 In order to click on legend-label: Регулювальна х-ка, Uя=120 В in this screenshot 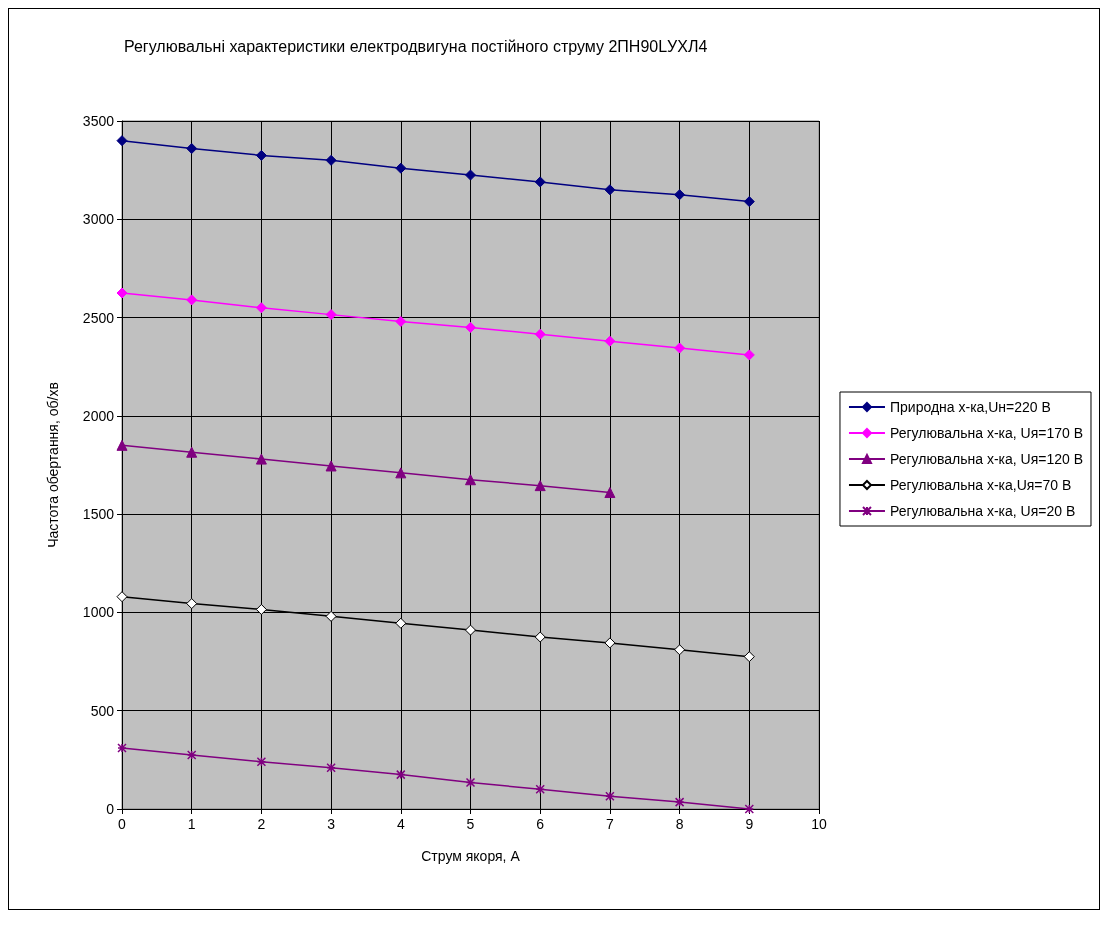, I will do `click(986, 459)`.